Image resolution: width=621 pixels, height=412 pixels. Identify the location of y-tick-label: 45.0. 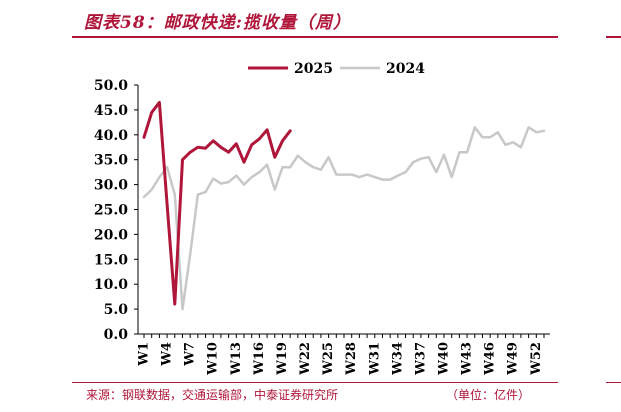
(111, 111).